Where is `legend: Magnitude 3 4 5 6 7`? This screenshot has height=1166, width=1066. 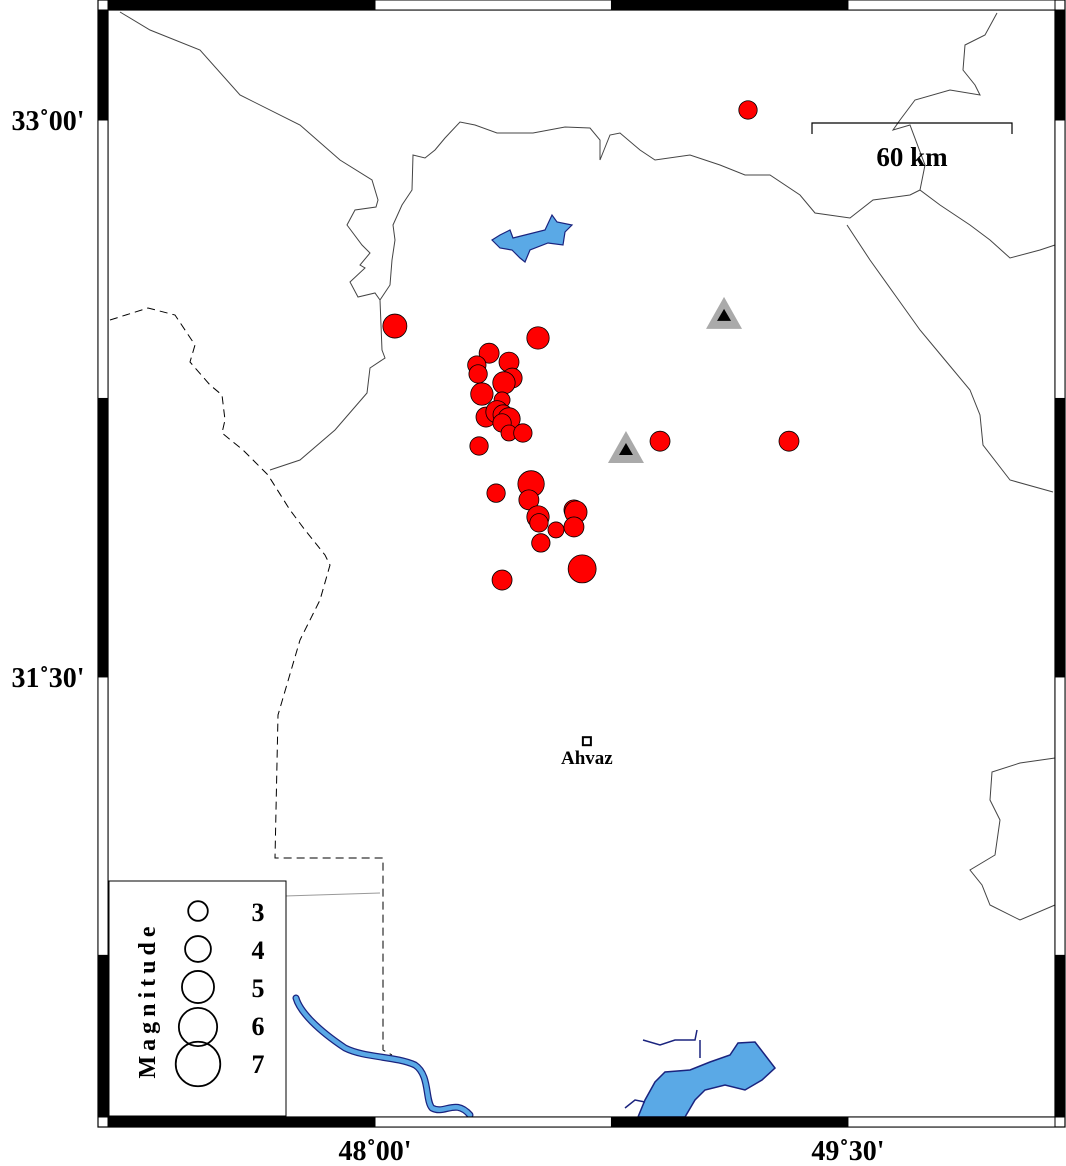 legend: Magnitude 3 4 5 6 7 is located at coordinates (197, 998).